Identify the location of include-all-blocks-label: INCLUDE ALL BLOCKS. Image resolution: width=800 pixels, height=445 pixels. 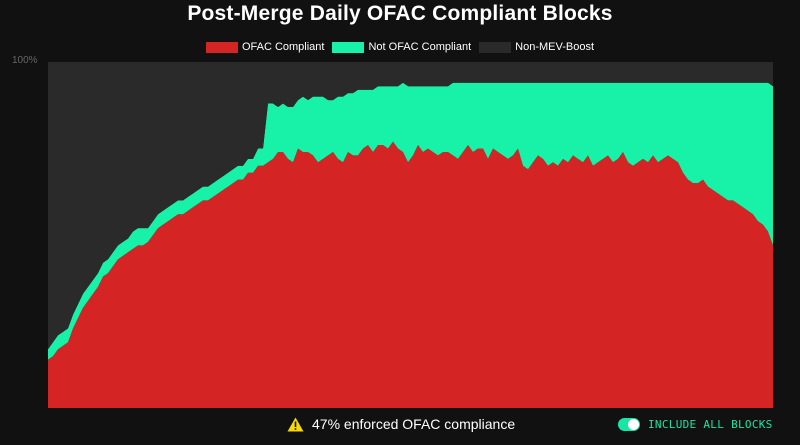
(710, 424).